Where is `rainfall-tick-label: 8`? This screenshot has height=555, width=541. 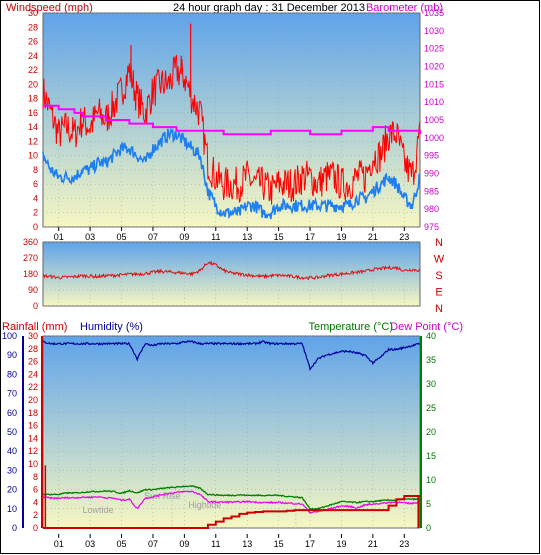
rainfall-tick-label: 8 is located at coordinates (35, 477).